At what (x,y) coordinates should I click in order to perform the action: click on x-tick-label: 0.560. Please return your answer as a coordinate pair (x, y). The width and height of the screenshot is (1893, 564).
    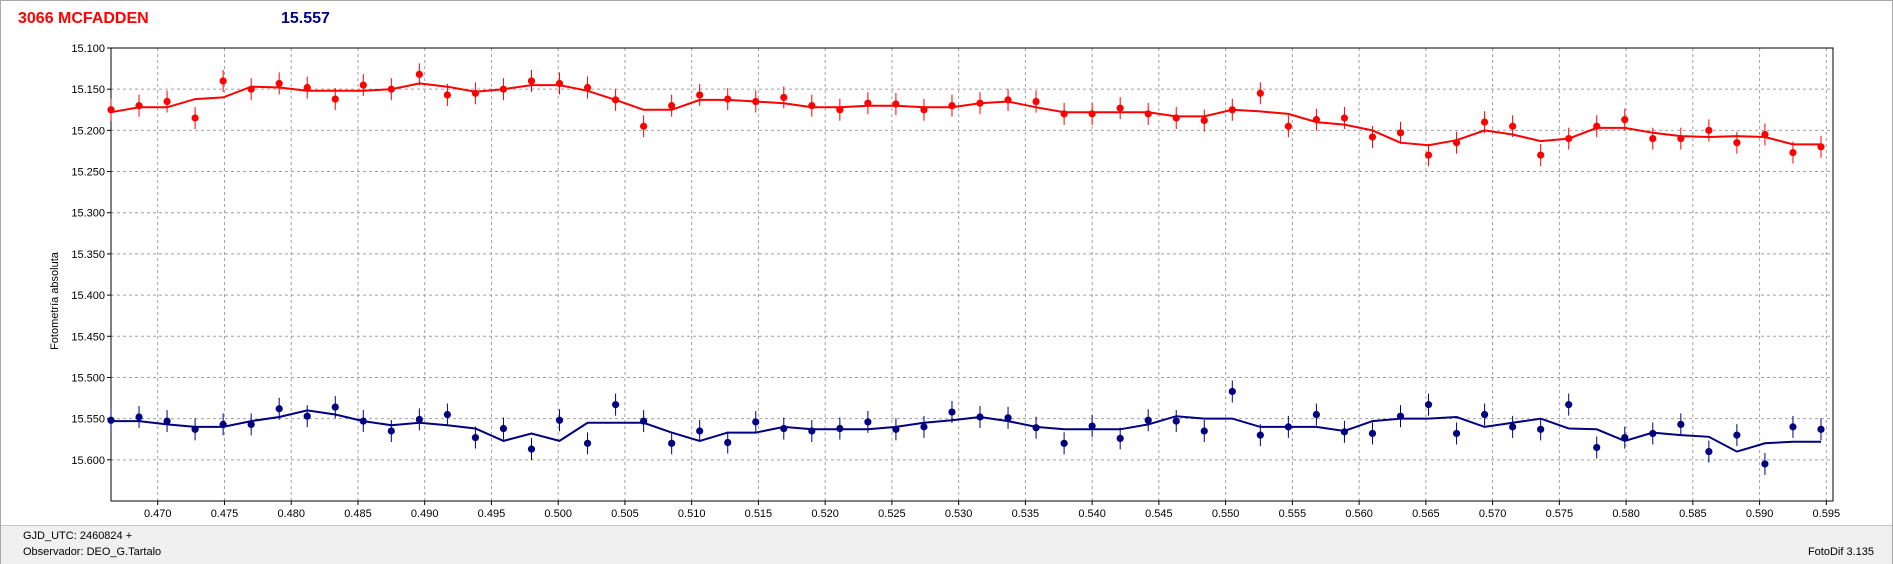
    Looking at the image, I should click on (1359, 514).